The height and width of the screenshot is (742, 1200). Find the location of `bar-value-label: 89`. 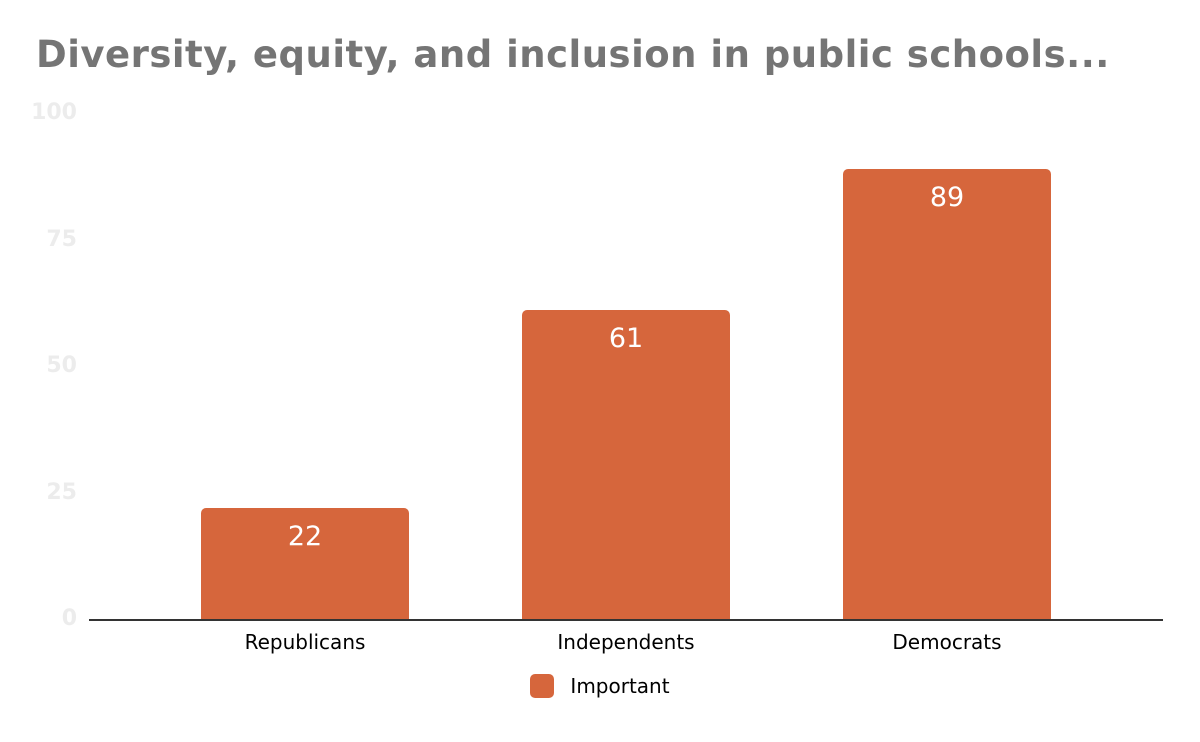

bar-value-label: 89 is located at coordinates (947, 197).